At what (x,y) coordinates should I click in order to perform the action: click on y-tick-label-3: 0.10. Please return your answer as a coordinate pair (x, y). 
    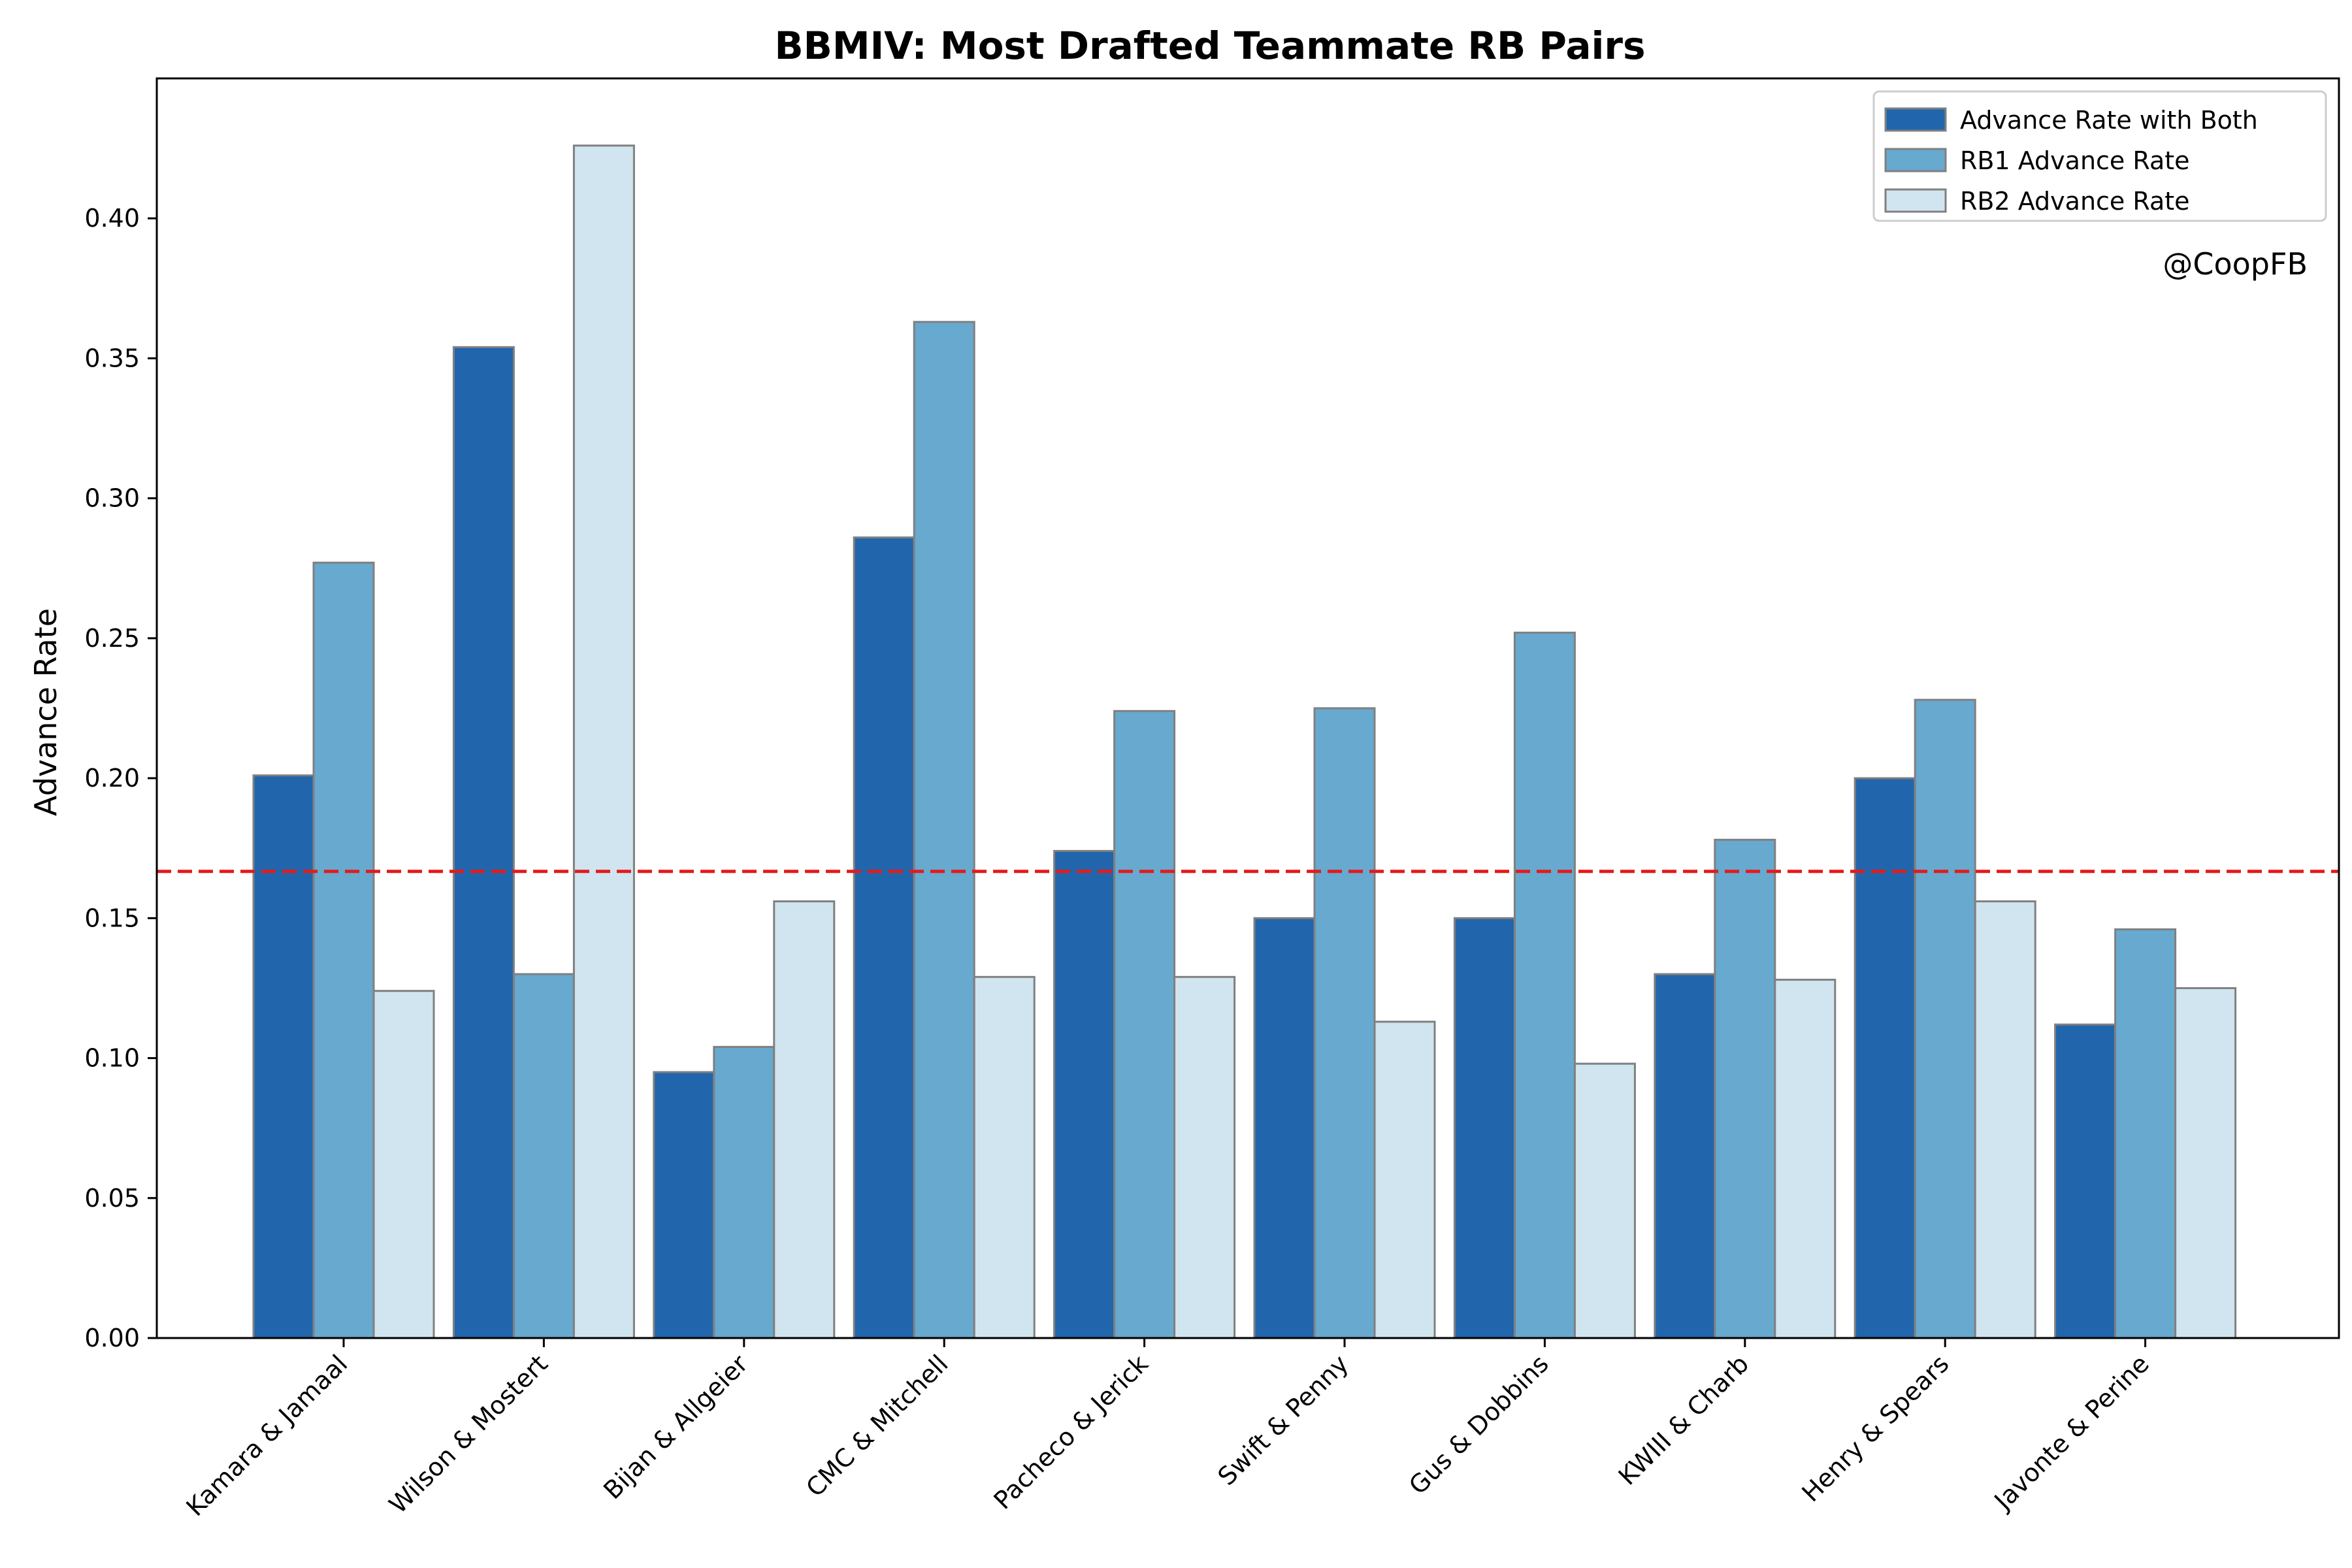
    Looking at the image, I should click on (112, 1058).